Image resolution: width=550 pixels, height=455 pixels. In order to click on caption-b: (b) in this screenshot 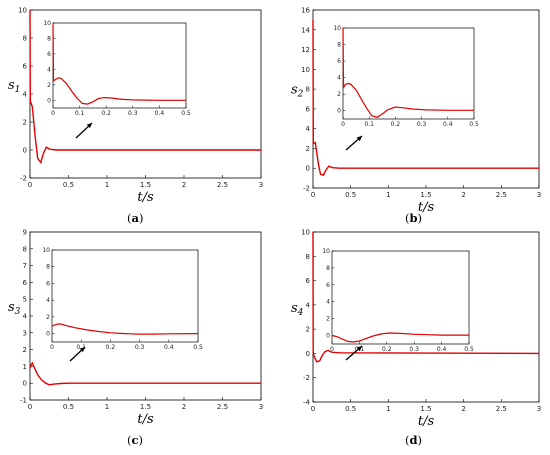, I will do `click(414, 218)`.